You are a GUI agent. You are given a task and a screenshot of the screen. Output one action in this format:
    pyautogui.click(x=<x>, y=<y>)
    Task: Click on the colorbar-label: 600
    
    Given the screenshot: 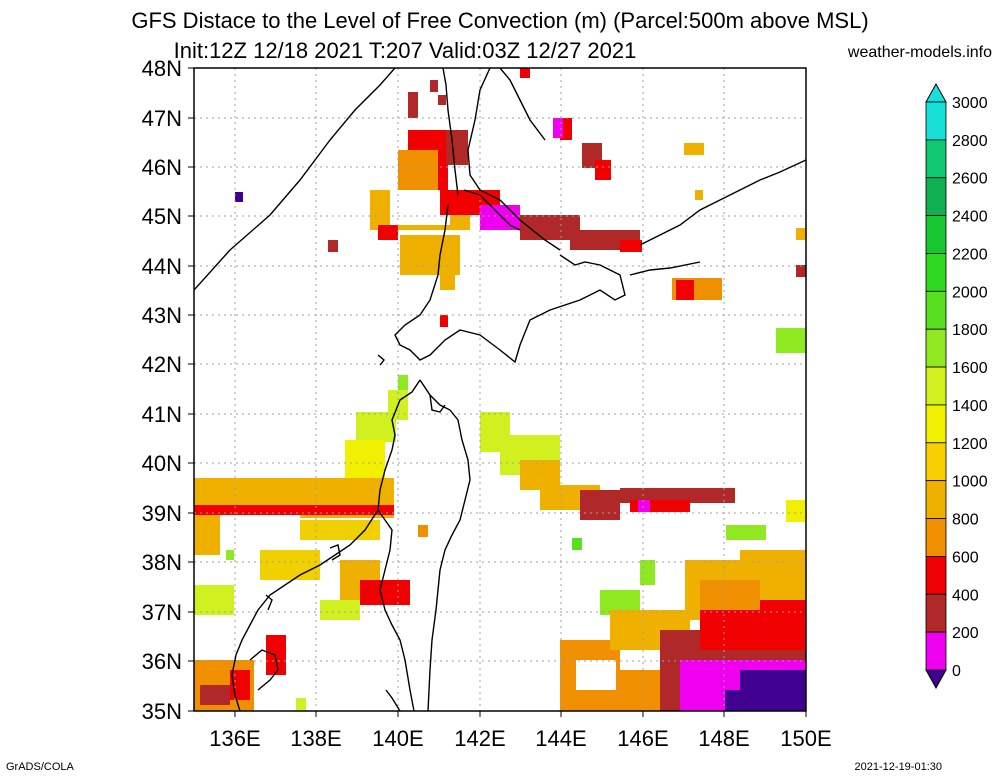 What is the action you would take?
    pyautogui.click(x=965, y=557)
    